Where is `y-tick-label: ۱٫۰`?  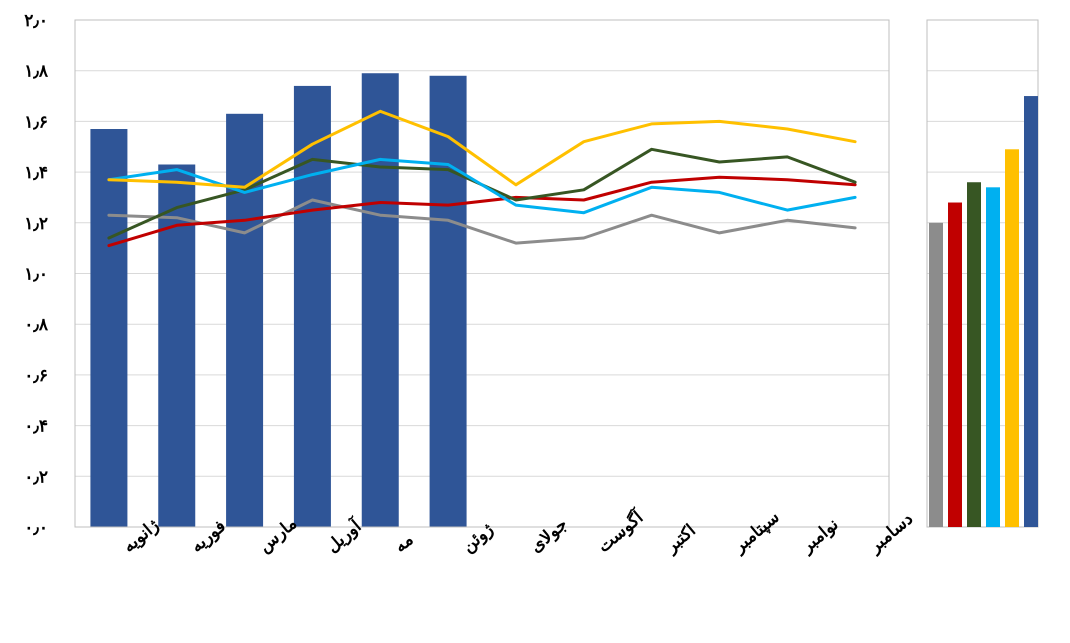
y-tick-label: ۱٫۰ is located at coordinates (36, 275).